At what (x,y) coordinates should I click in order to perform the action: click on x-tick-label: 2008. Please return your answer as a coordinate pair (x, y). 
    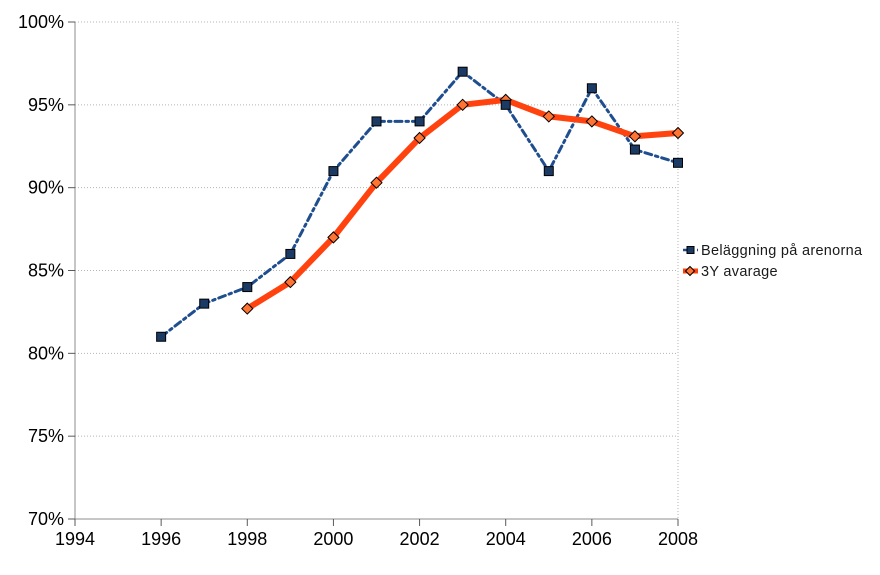
    Looking at the image, I should click on (678, 539).